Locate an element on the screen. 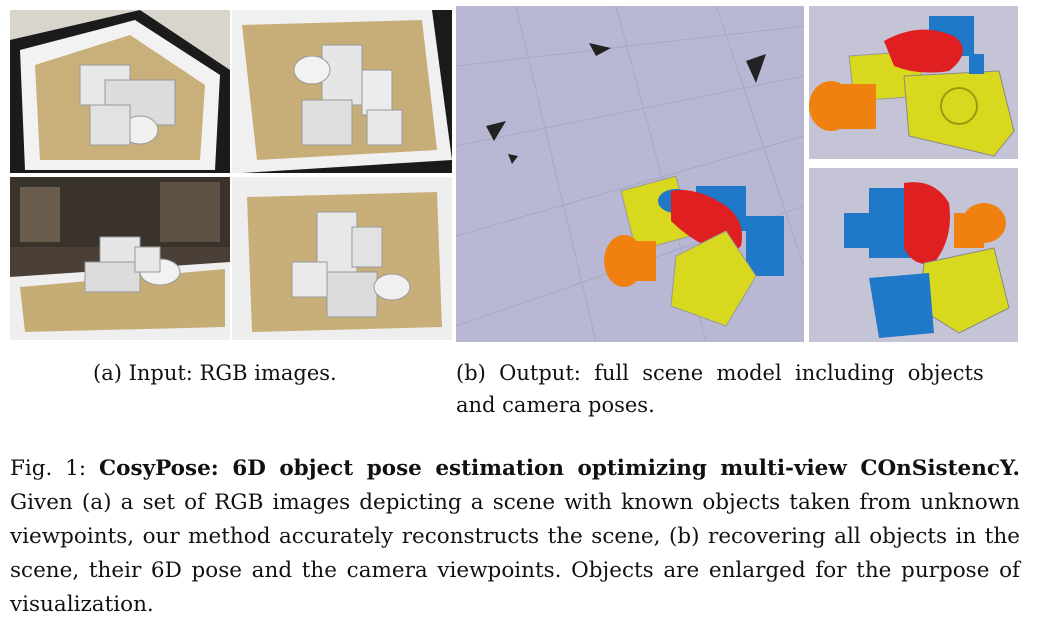 This screenshot has height=634, width=1051. input-image-bottom-left is located at coordinates (120, 258).